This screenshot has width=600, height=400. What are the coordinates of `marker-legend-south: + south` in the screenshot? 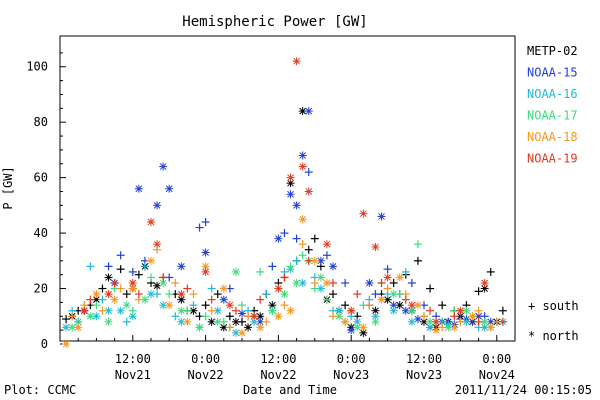 It's located at (553, 306).